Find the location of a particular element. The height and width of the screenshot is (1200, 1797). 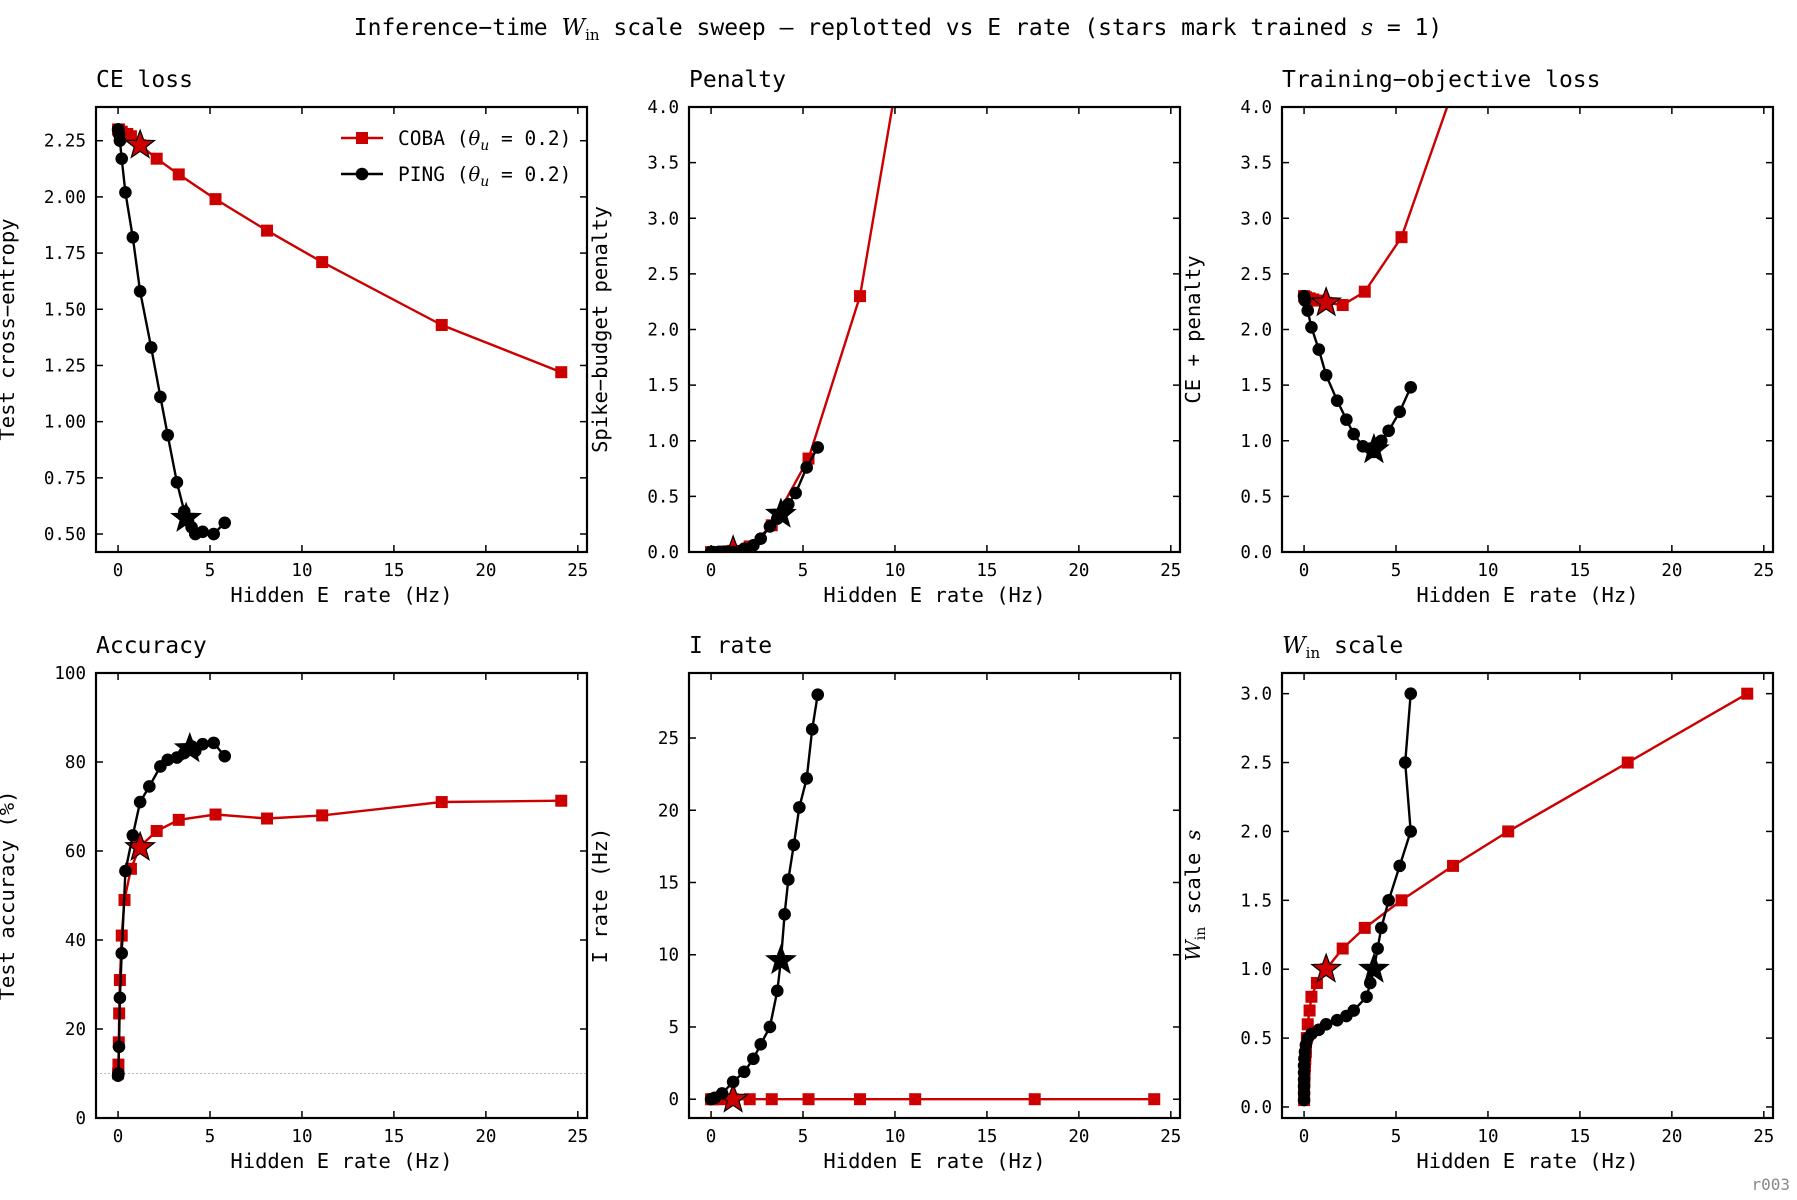

series-line-coba is located at coordinates (339, 936).